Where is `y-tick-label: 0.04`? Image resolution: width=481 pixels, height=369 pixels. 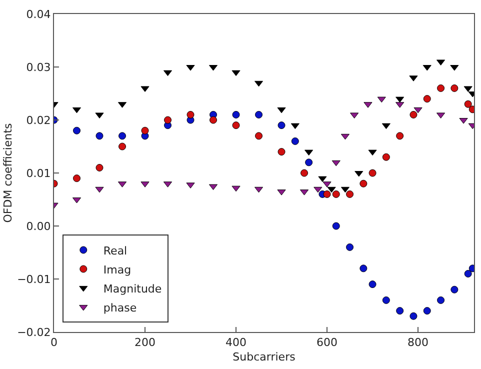 y-tick-label: 0.04 is located at coordinates (38, 14).